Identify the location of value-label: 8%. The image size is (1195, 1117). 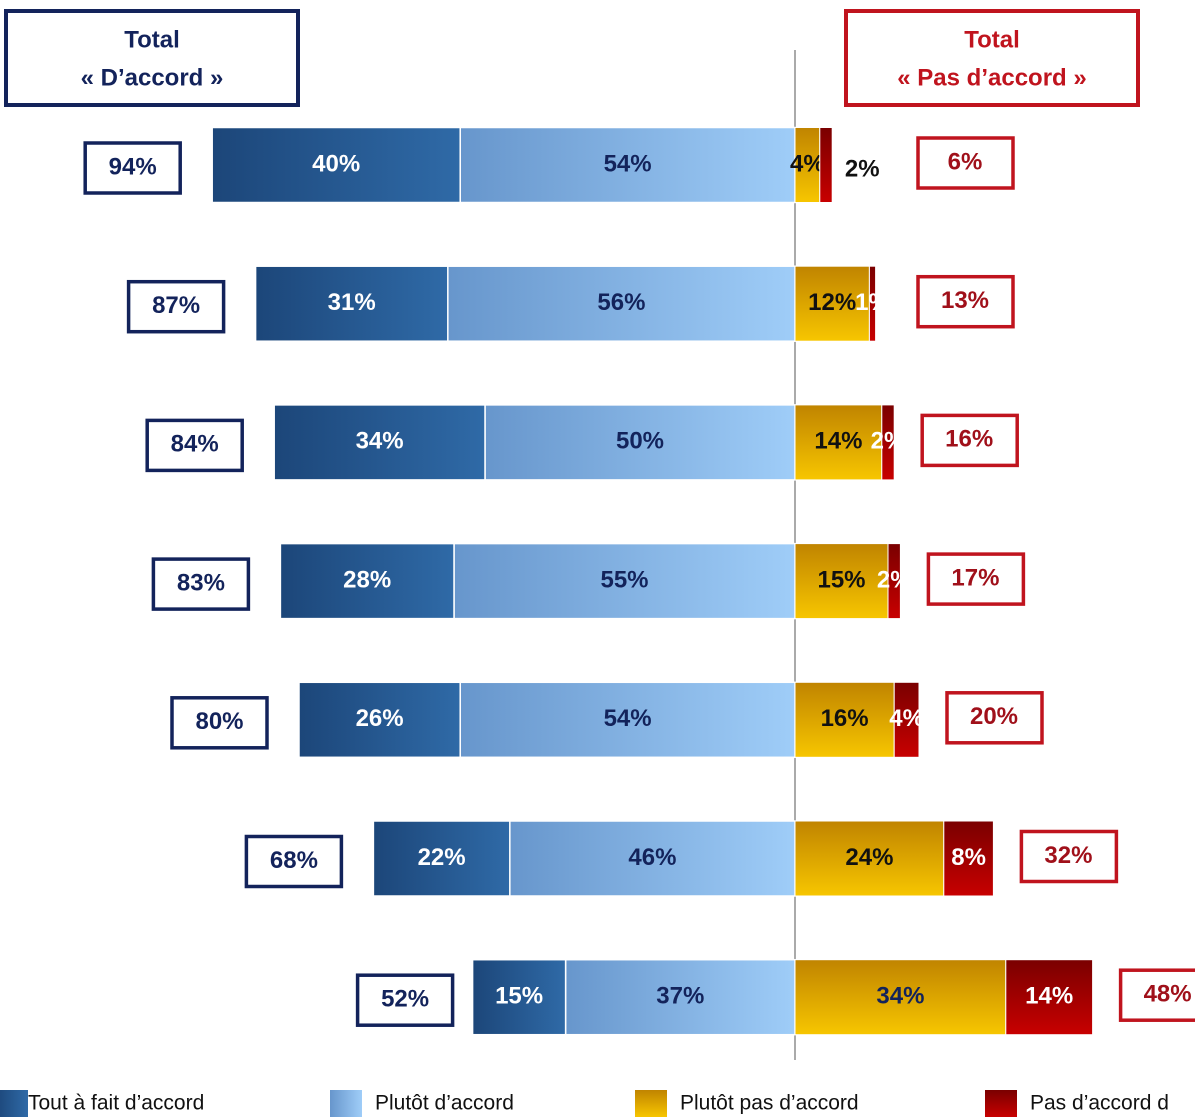
(968, 857).